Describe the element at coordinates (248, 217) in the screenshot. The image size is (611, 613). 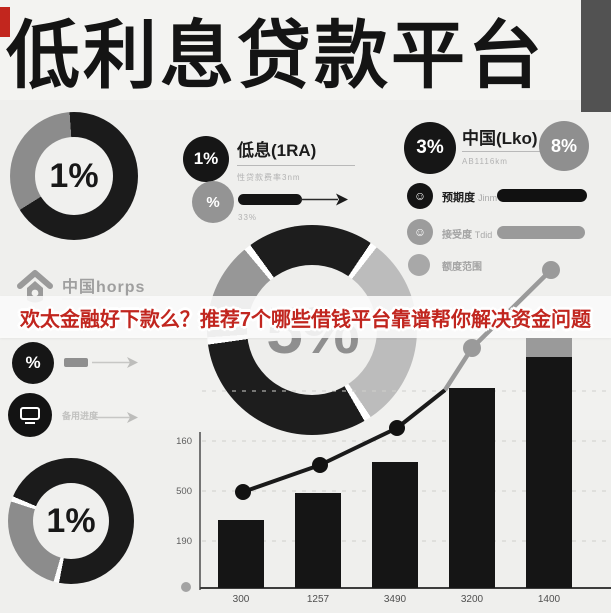
I see `rate-note: 33%` at that location.